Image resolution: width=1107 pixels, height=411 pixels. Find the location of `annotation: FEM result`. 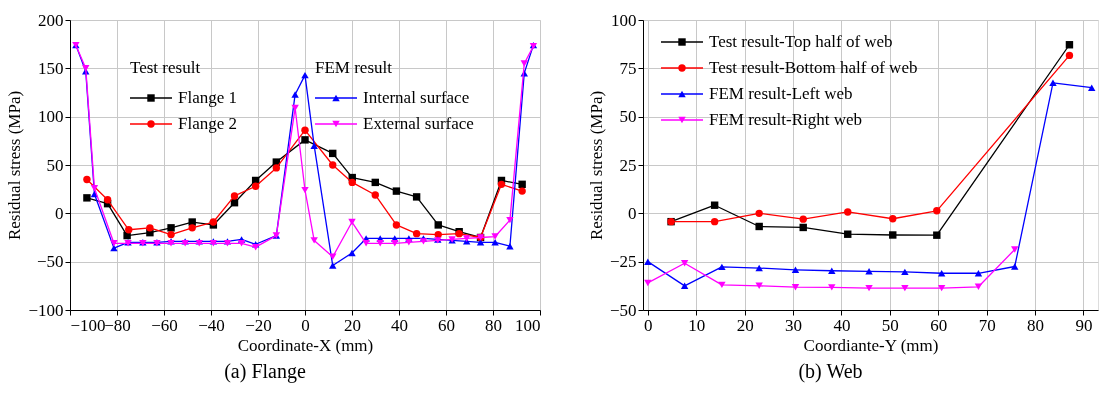

annotation: FEM result is located at coordinates (354, 67).